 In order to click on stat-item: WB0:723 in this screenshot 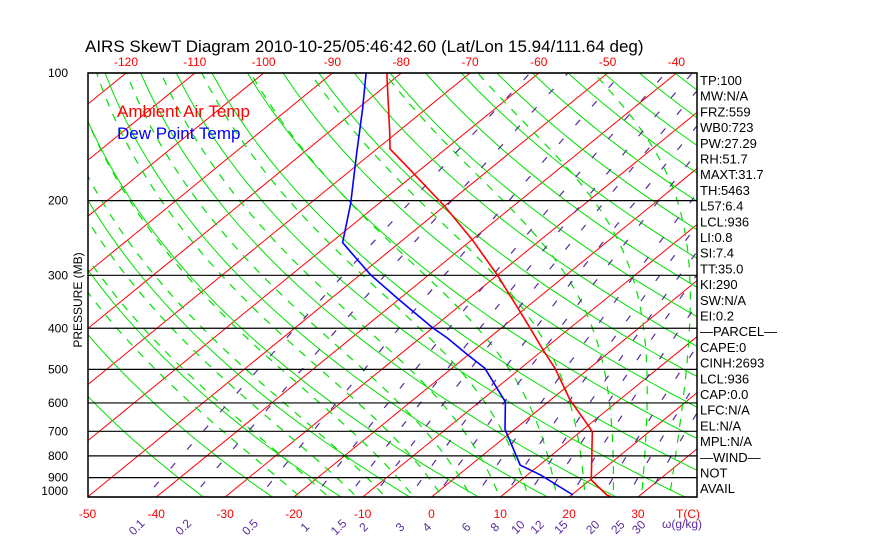, I will do `click(726, 127)`.